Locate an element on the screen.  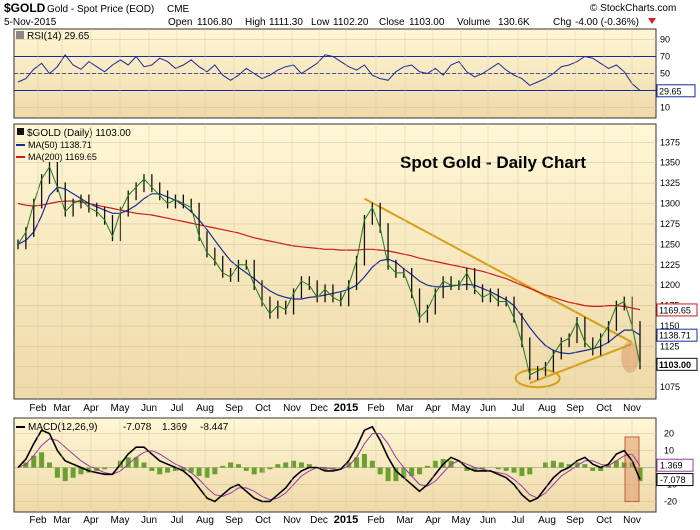
chg-value: -4.00 (-0.36%) is located at coordinates (607, 22).